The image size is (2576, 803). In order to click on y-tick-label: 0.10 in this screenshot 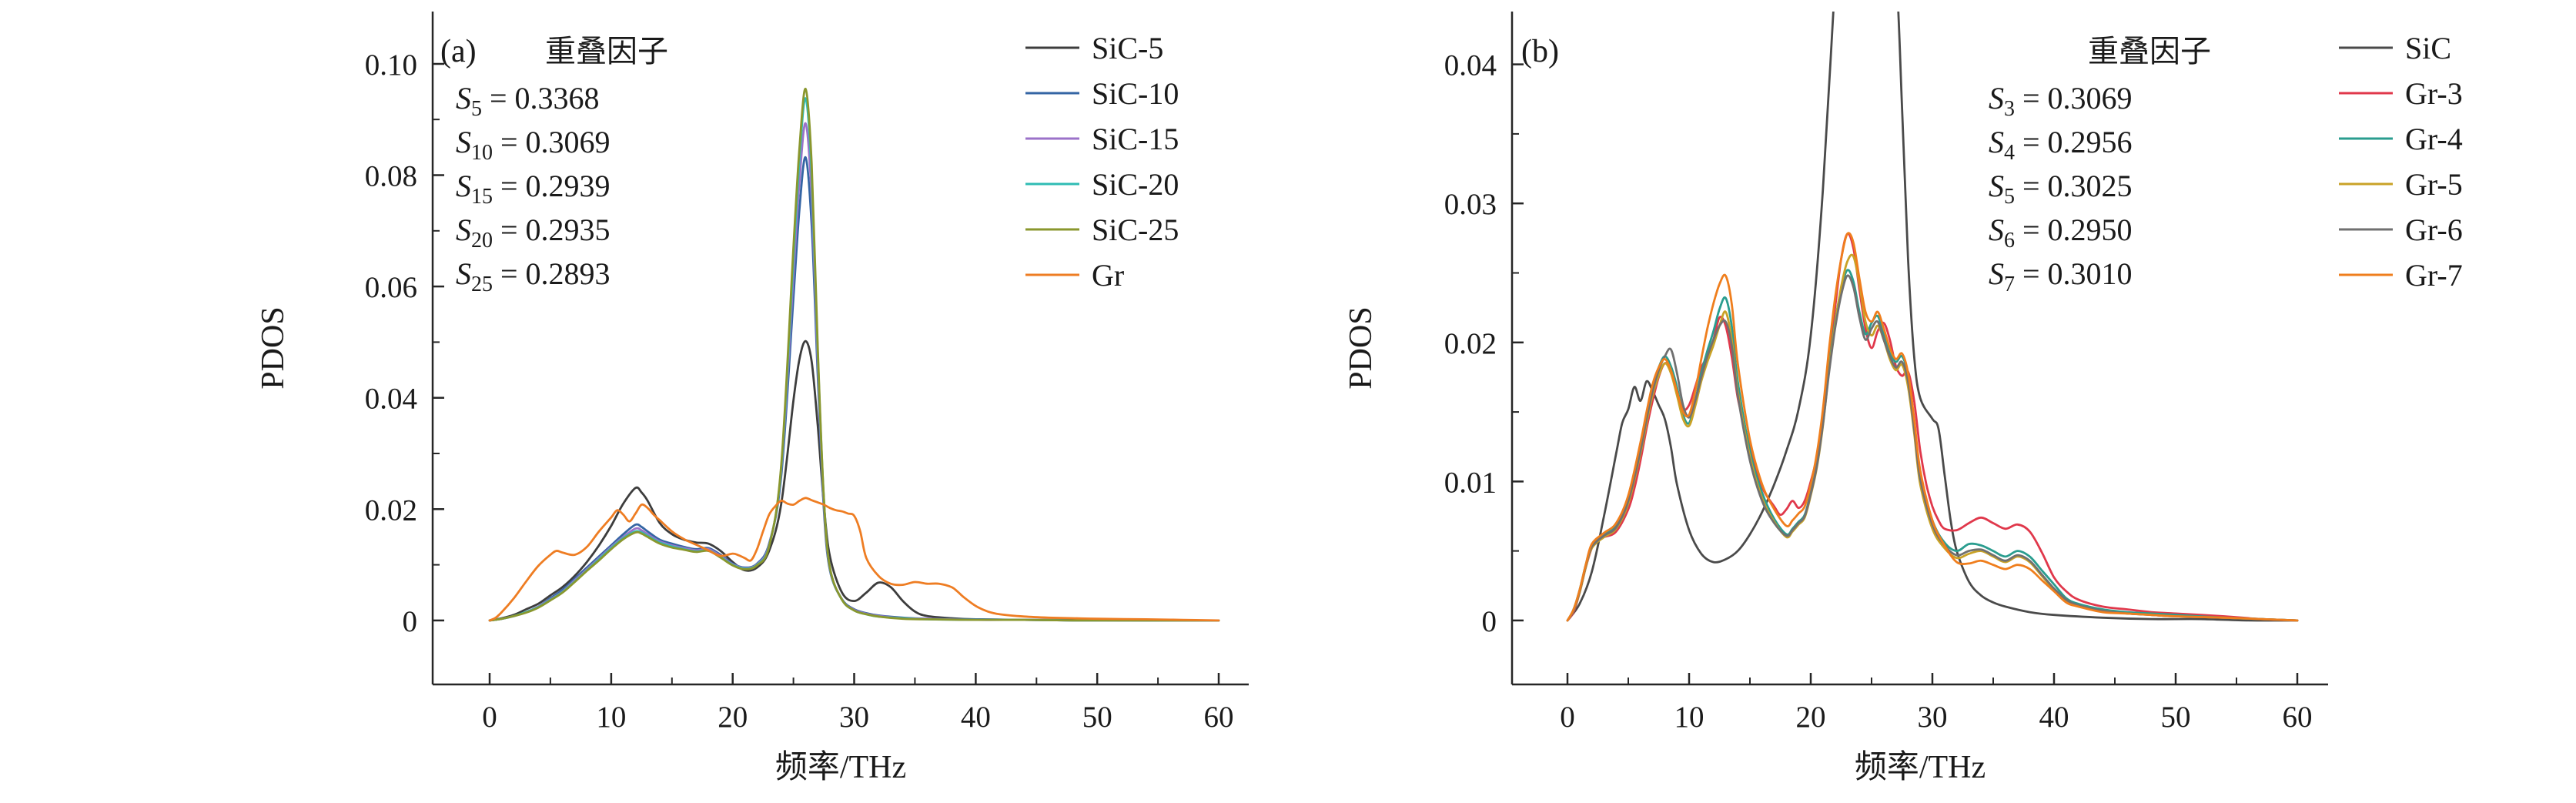, I will do `click(391, 65)`.